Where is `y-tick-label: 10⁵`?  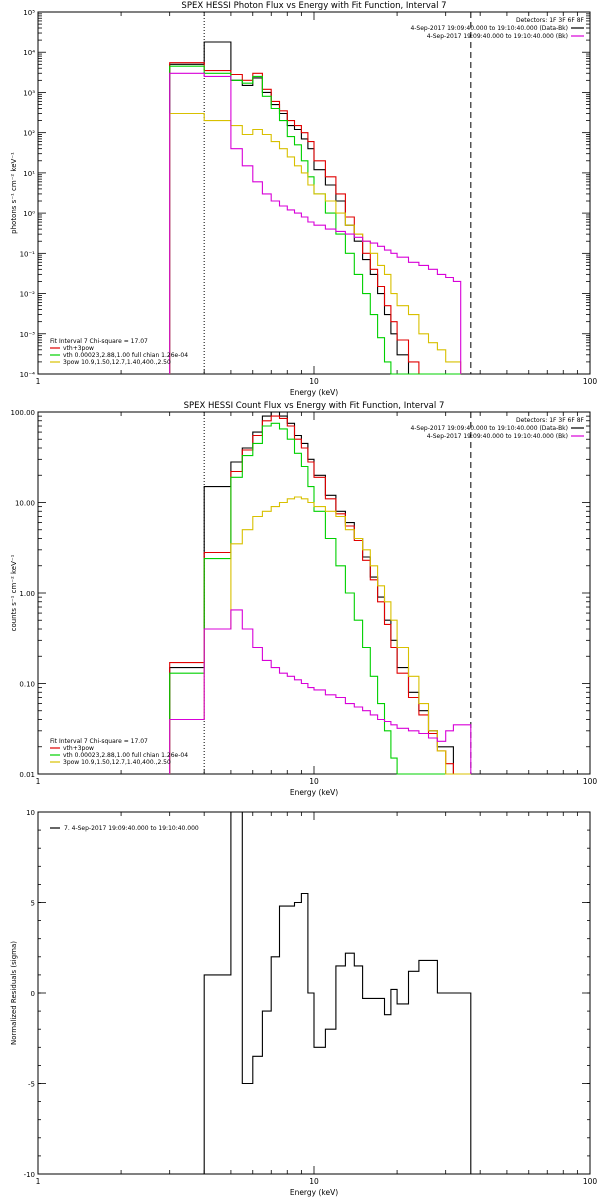
y-tick-label: 10⁵ is located at coordinates (29, 13).